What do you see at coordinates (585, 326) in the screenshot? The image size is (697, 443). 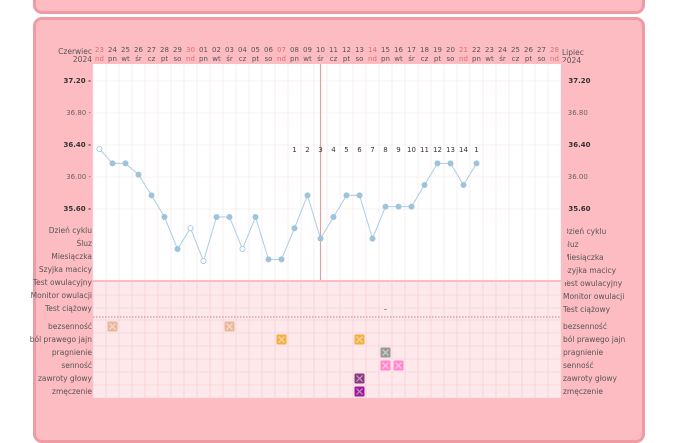 I see `symptom-label-right: bezsenność` at bounding box center [585, 326].